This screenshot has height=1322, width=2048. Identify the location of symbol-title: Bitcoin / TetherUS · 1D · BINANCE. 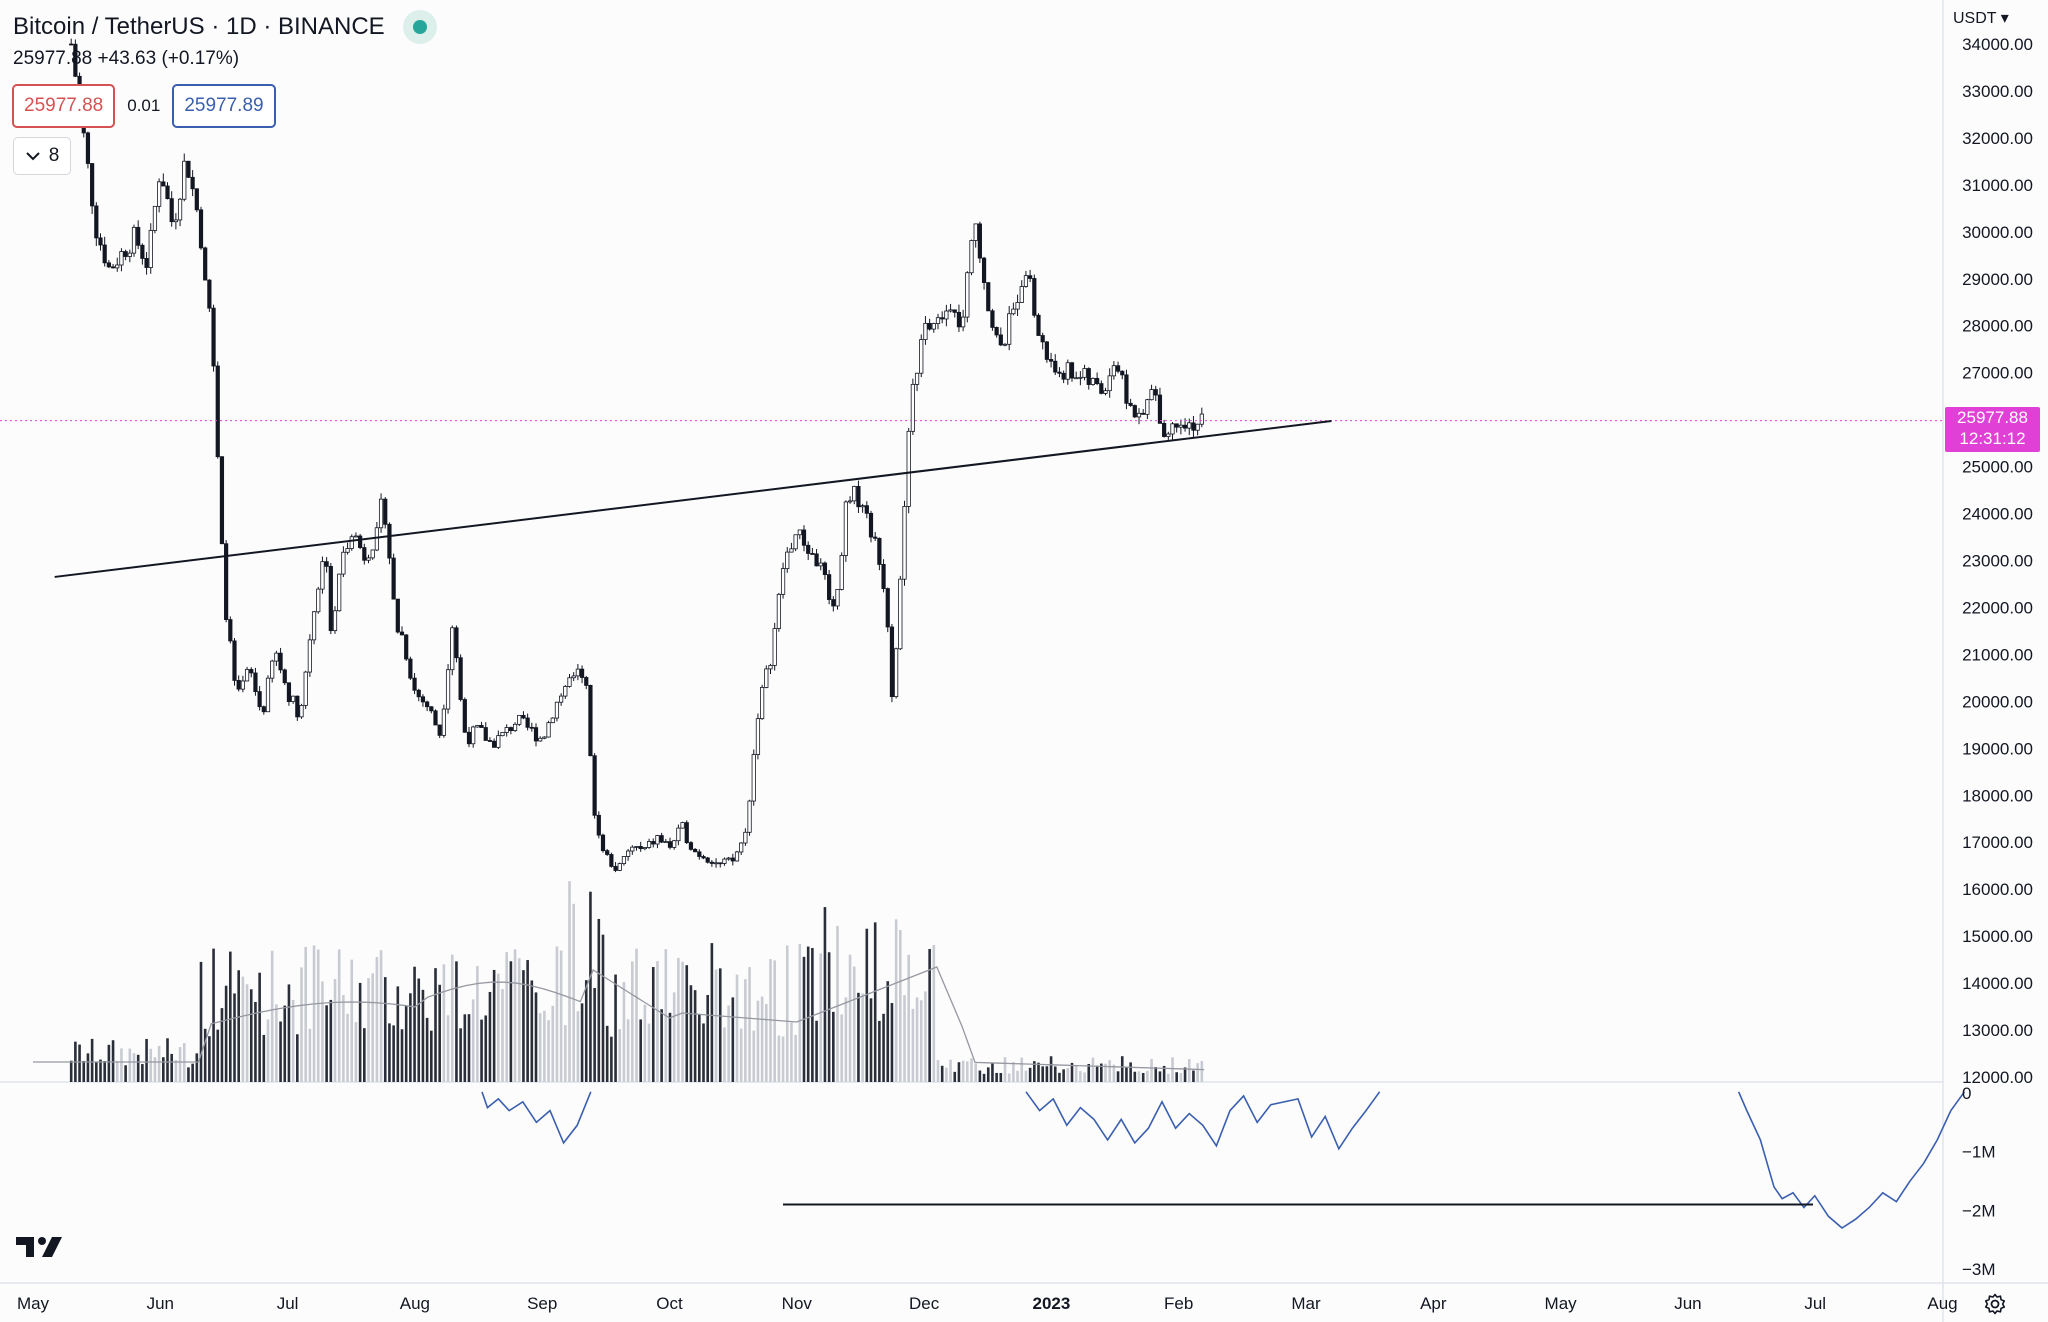
(199, 26).